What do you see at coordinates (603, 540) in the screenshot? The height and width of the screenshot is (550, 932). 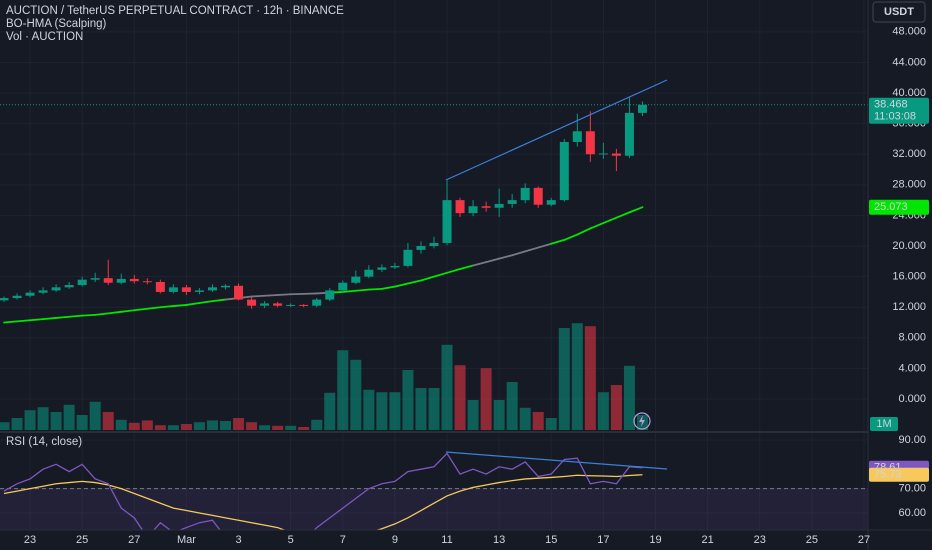 I see `x-tick-label: 17` at bounding box center [603, 540].